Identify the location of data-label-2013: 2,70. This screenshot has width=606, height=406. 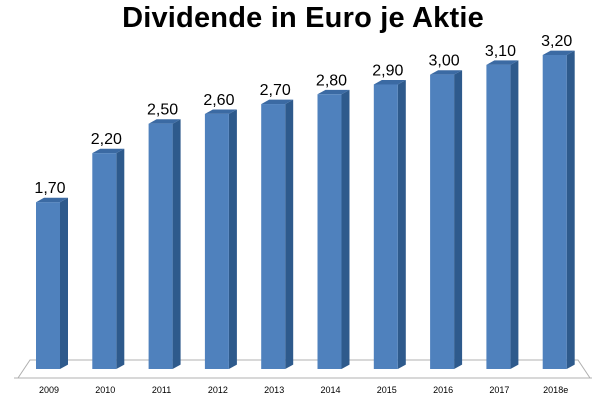
(275, 90).